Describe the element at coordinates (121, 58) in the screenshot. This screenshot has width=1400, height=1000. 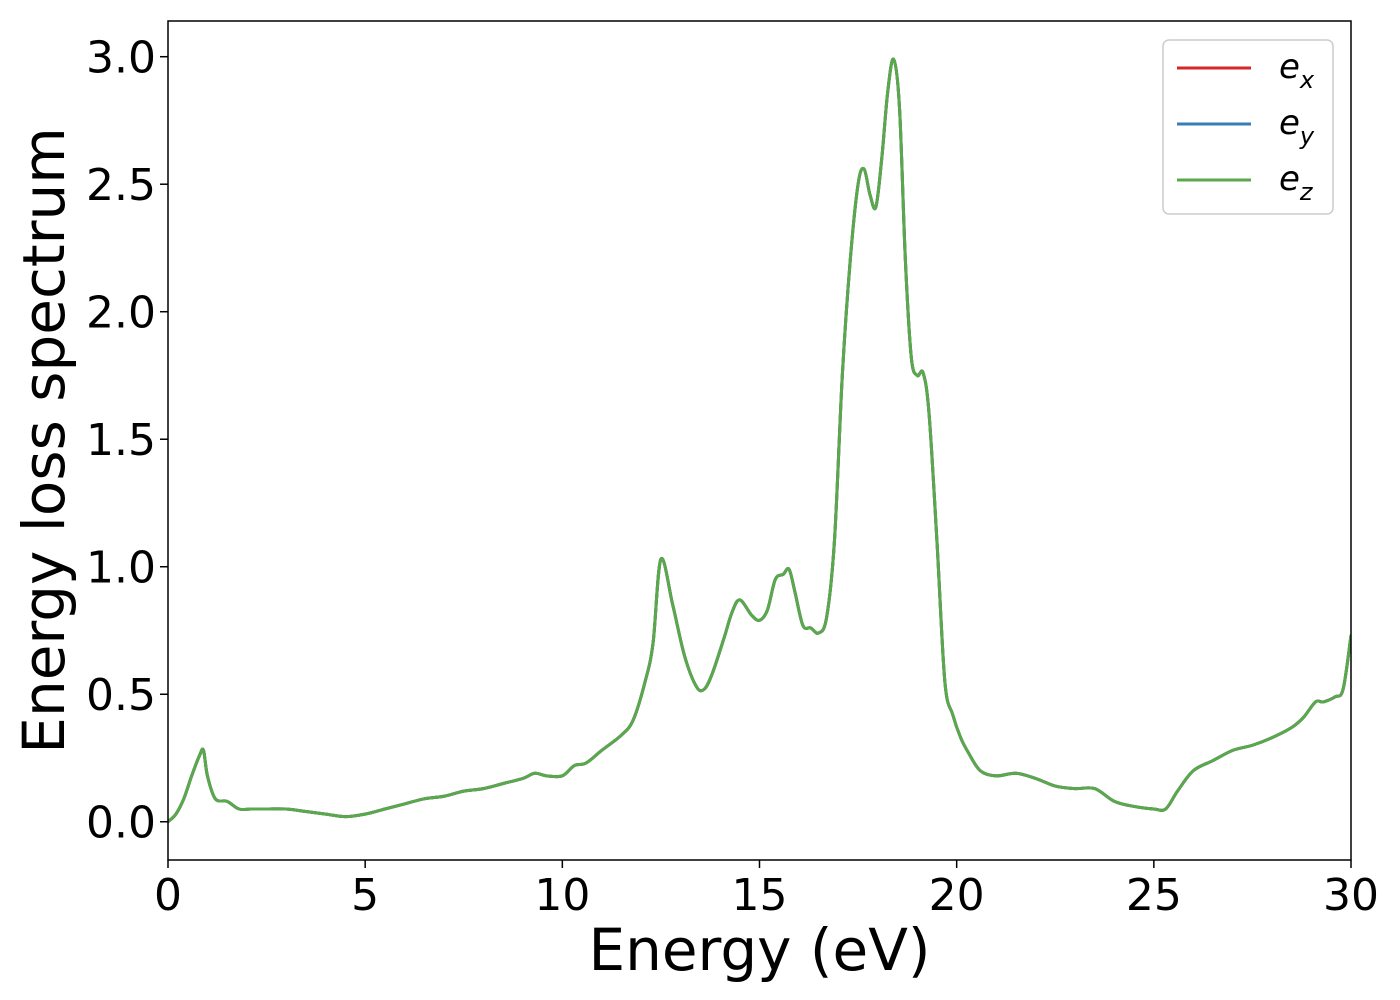
I see `y-tick-label: 3.0` at that location.